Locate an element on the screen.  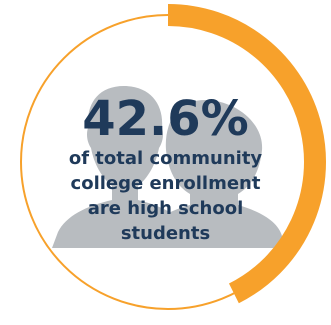
caption-line-4: students is located at coordinates (165, 233).